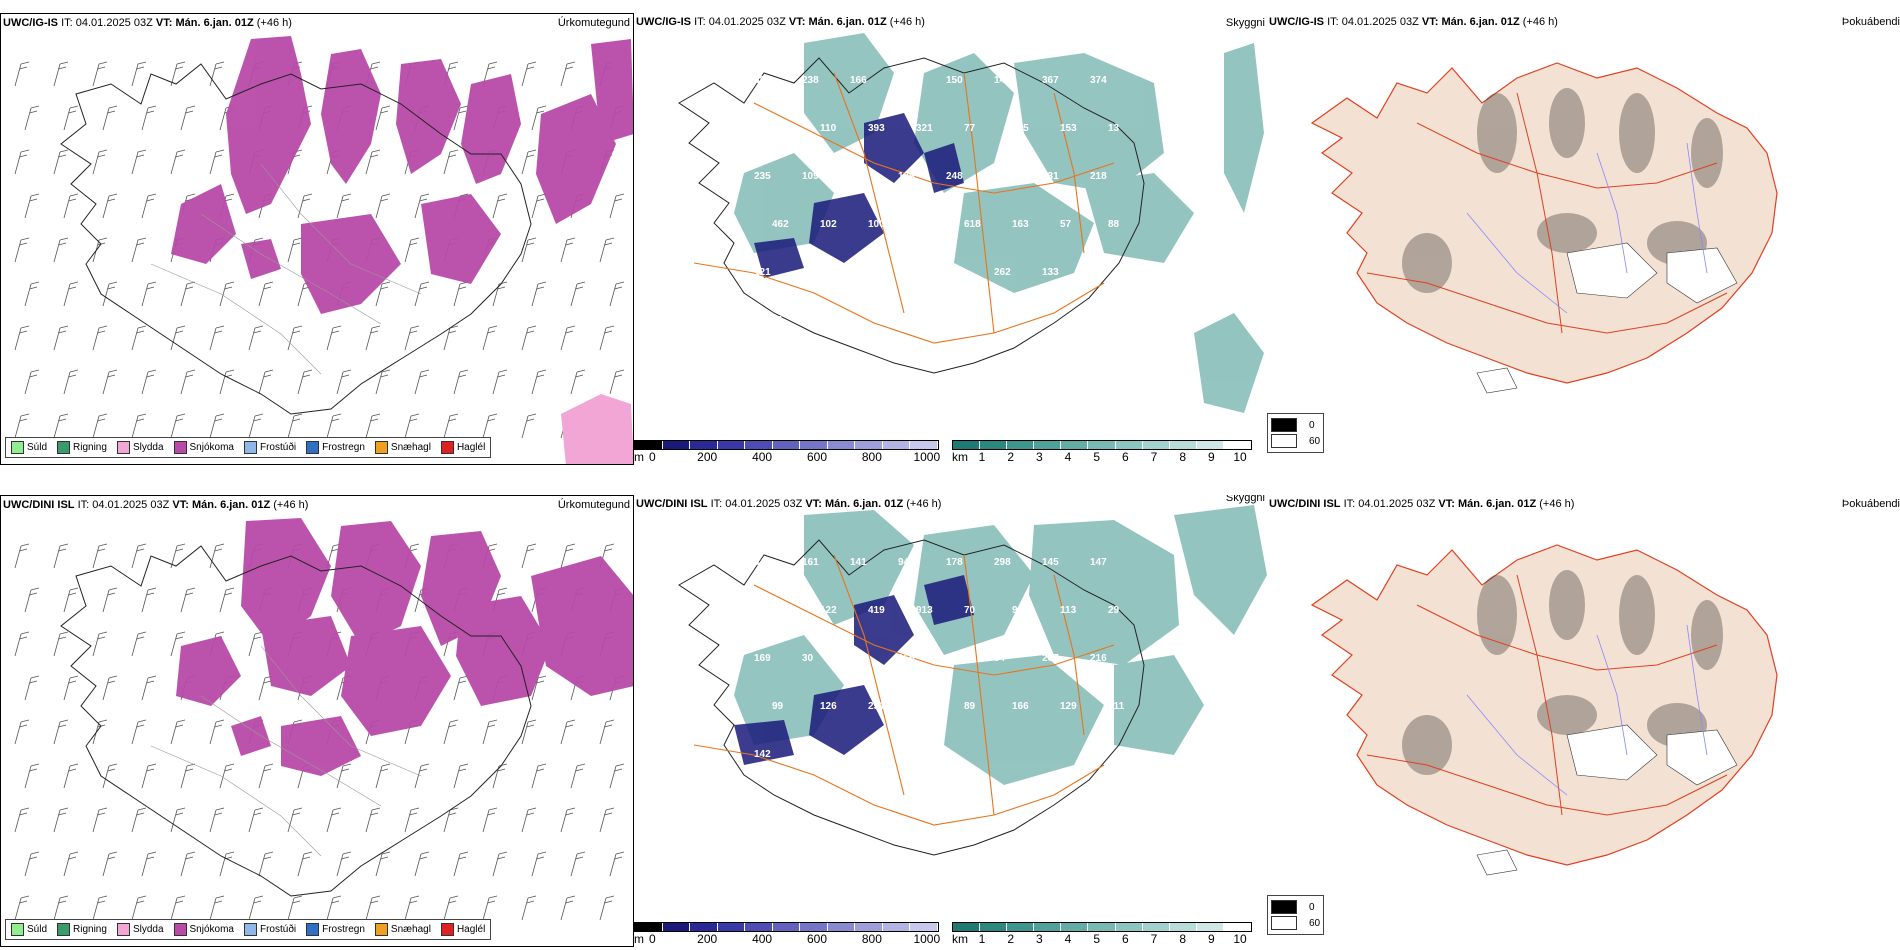  What do you see at coordinates (762, 754) in the screenshot?
I see `ceiling-height-label: 142` at bounding box center [762, 754].